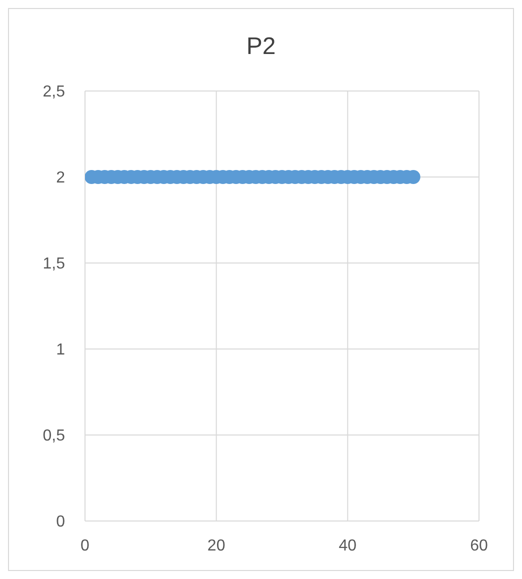  Describe the element at coordinates (85, 545) in the screenshot. I see `x-tick-label: 0` at that location.